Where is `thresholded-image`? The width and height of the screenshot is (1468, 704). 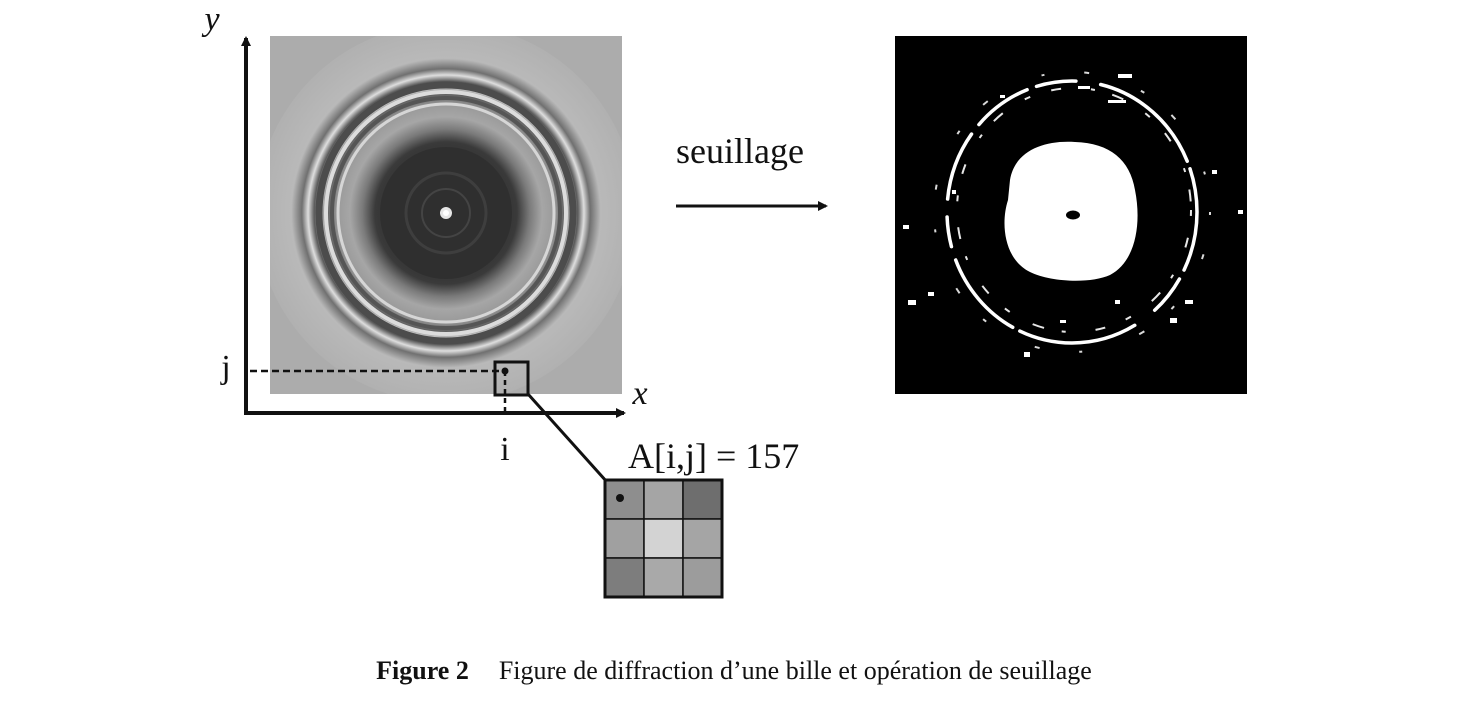 thresholded-image is located at coordinates (1071, 215).